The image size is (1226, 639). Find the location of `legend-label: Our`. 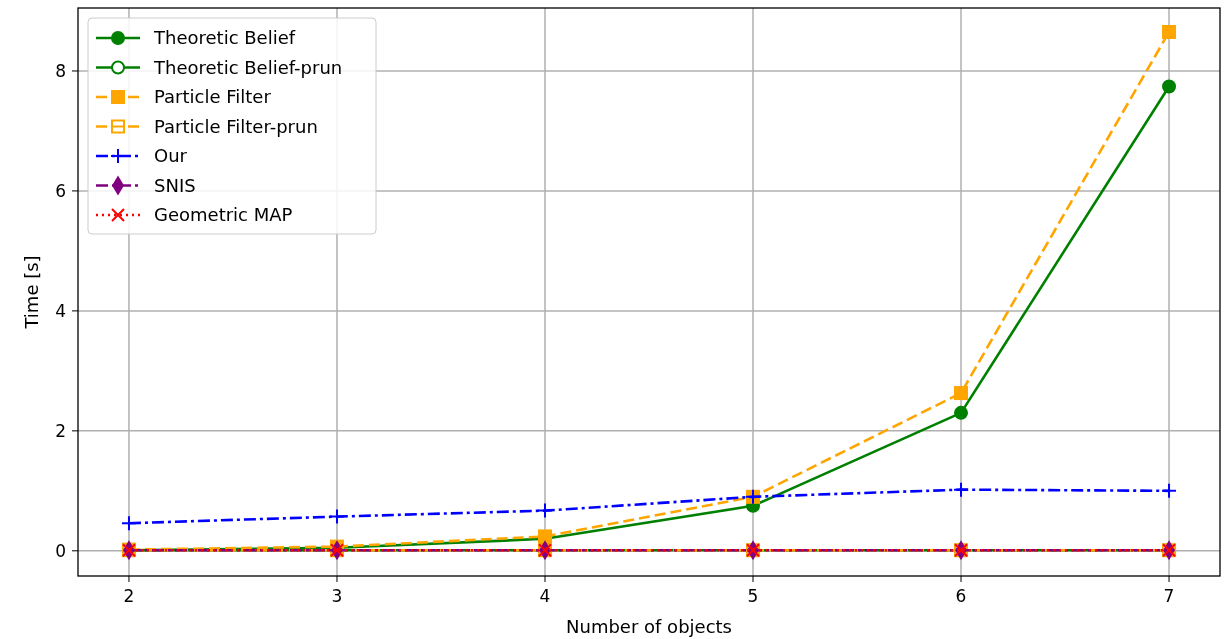

legend-label: Our is located at coordinates (171, 155).